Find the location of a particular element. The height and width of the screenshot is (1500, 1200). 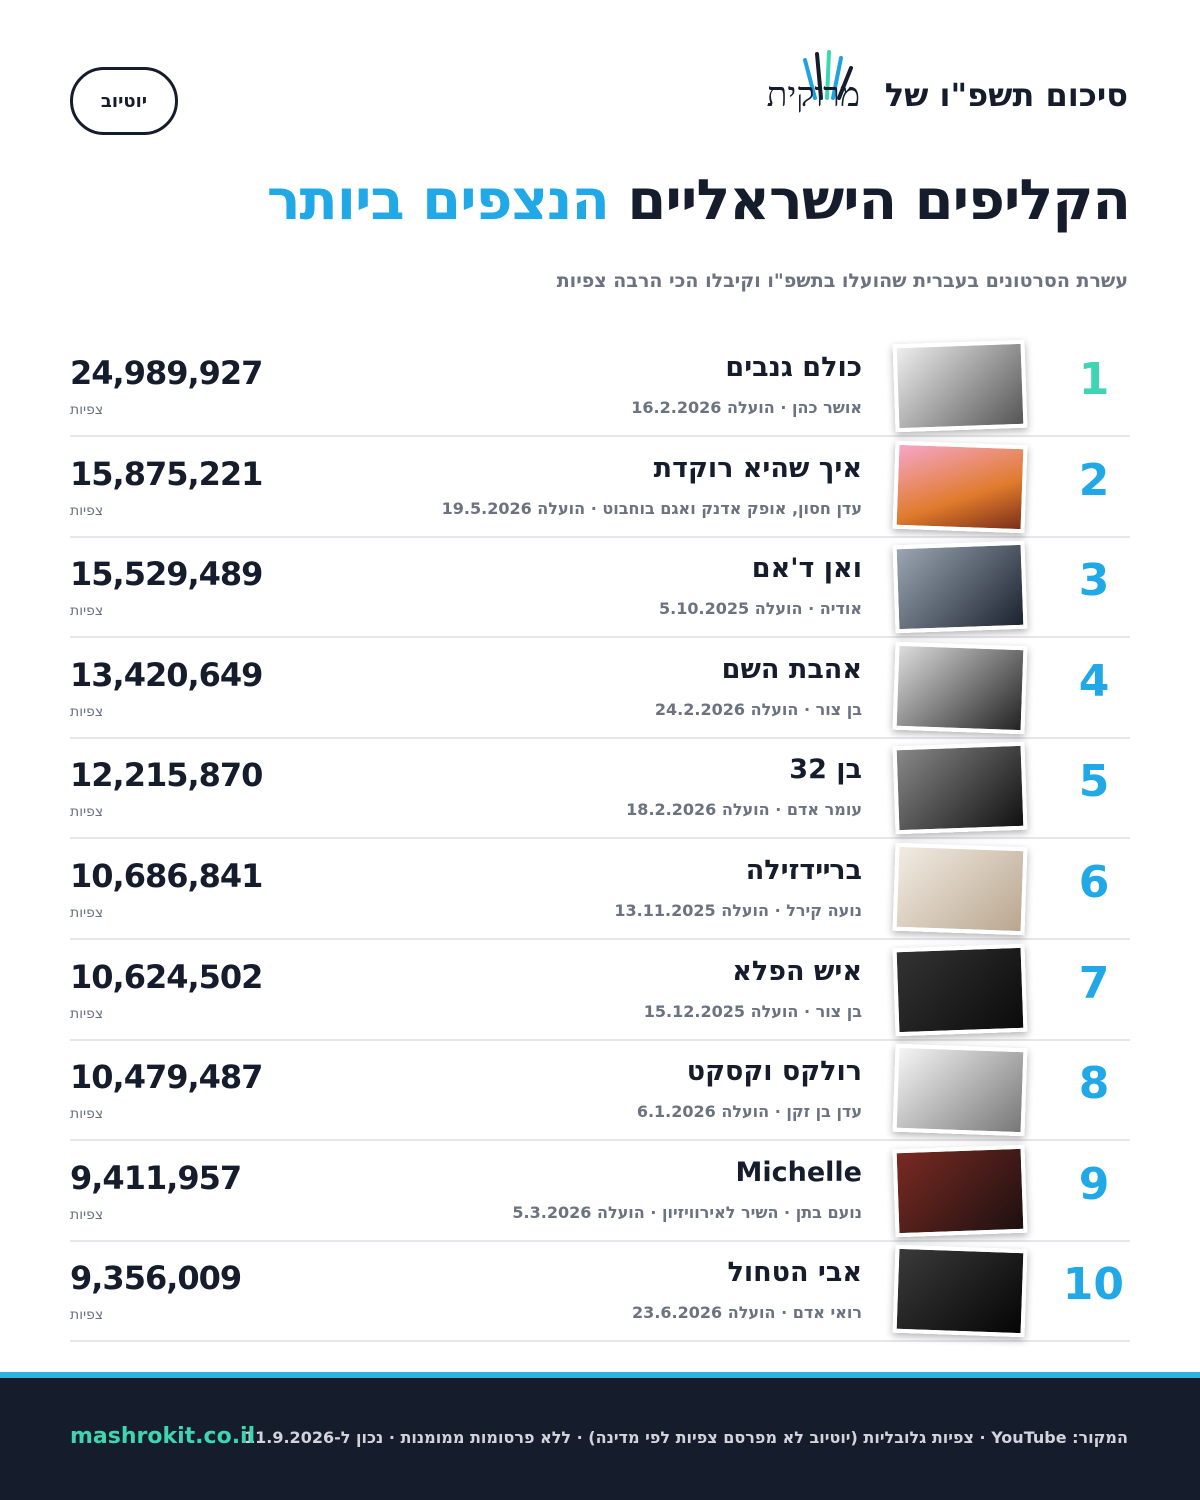

badge: יוטיוב is located at coordinates (124, 101).